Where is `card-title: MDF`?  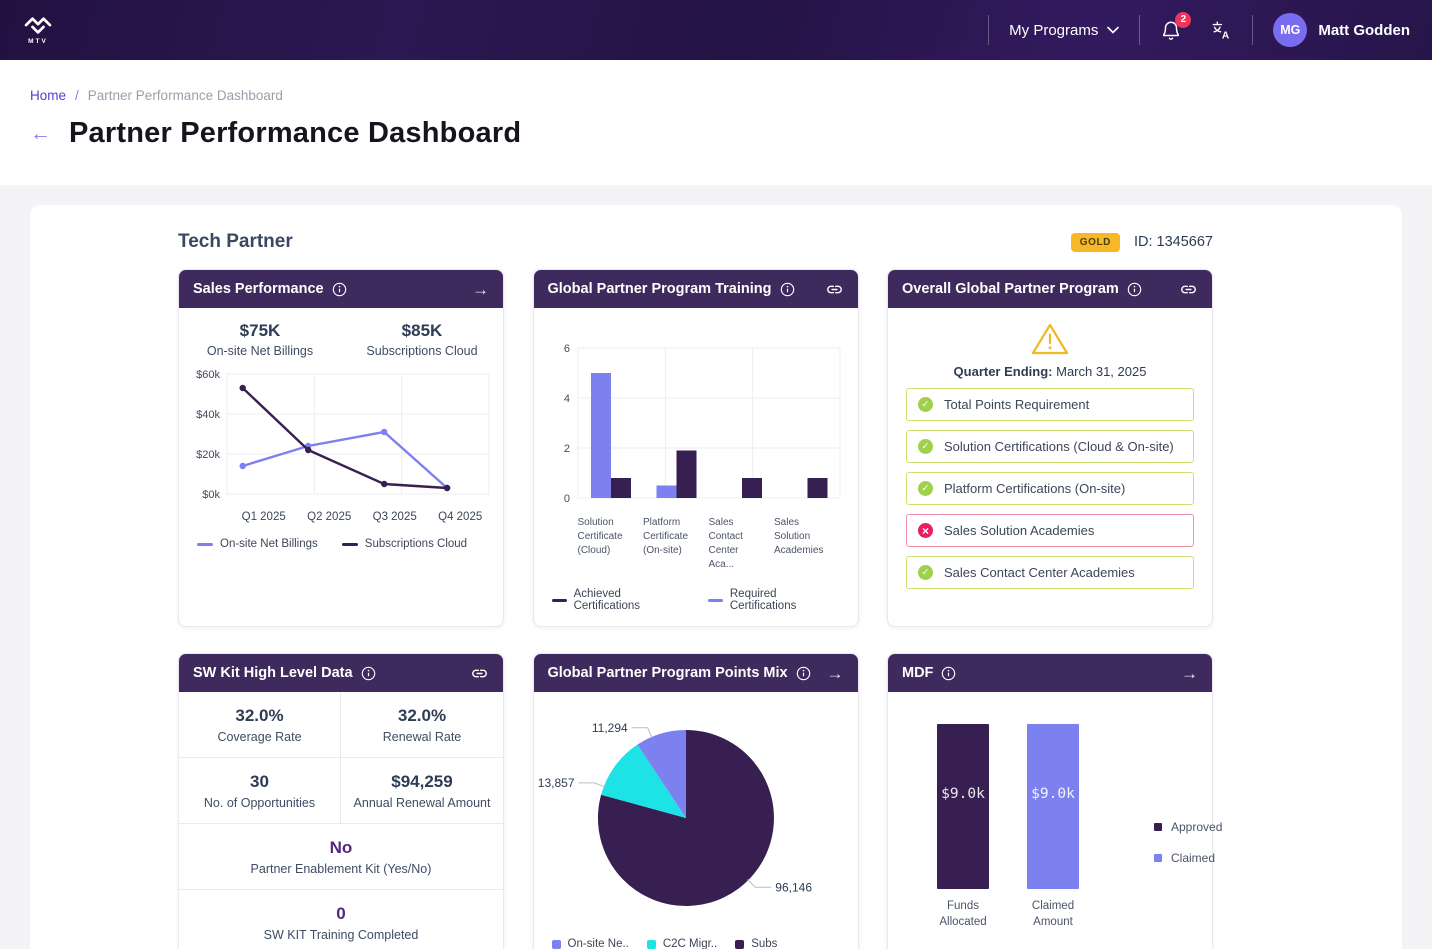 card-title: MDF is located at coordinates (918, 673).